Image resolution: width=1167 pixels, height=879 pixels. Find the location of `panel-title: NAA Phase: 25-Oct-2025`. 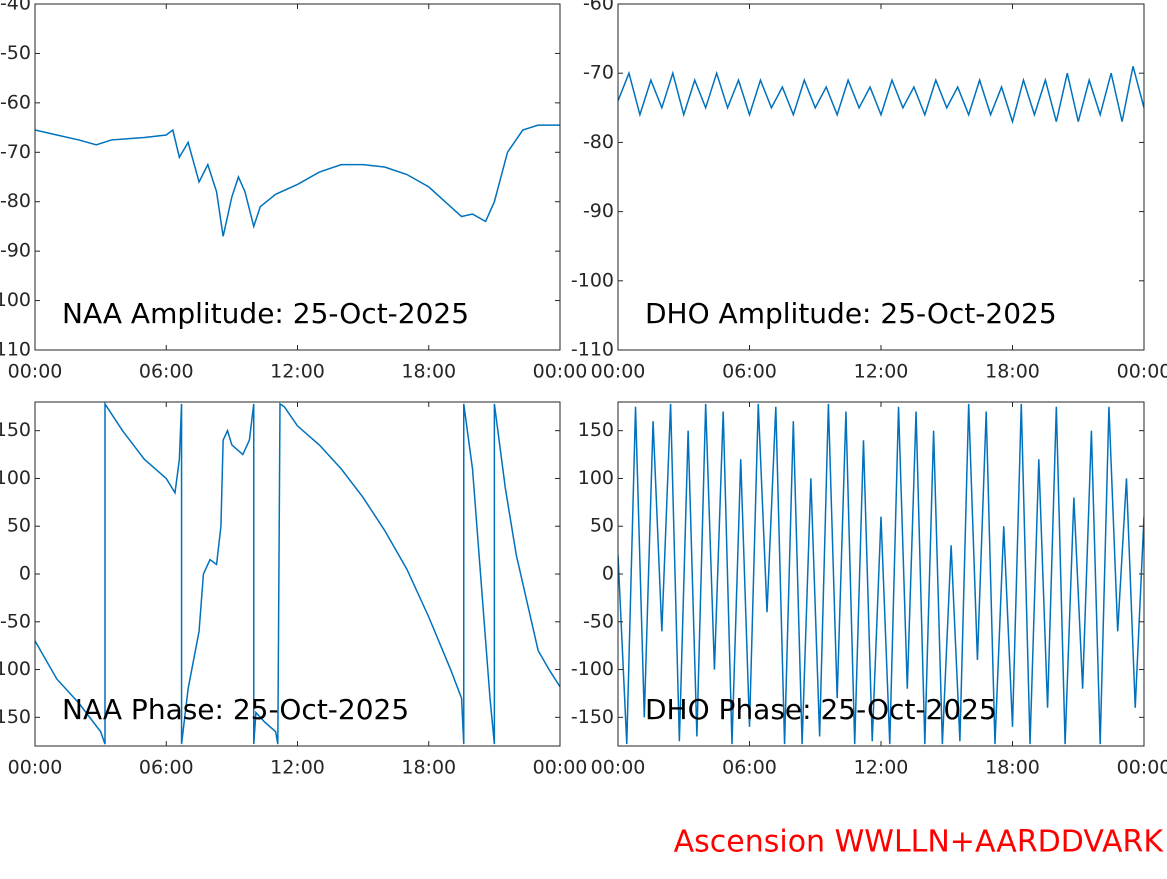

panel-title: NAA Phase: 25-Oct-2025 is located at coordinates (235, 709).